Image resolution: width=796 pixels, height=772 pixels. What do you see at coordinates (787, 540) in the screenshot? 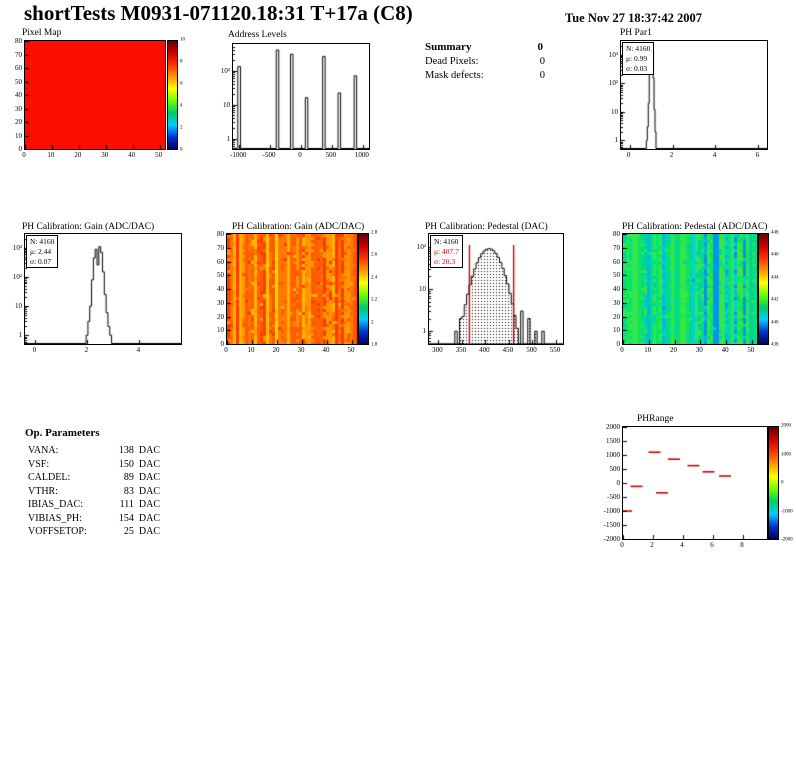
I see `colorbar-label: -2000` at bounding box center [787, 540].